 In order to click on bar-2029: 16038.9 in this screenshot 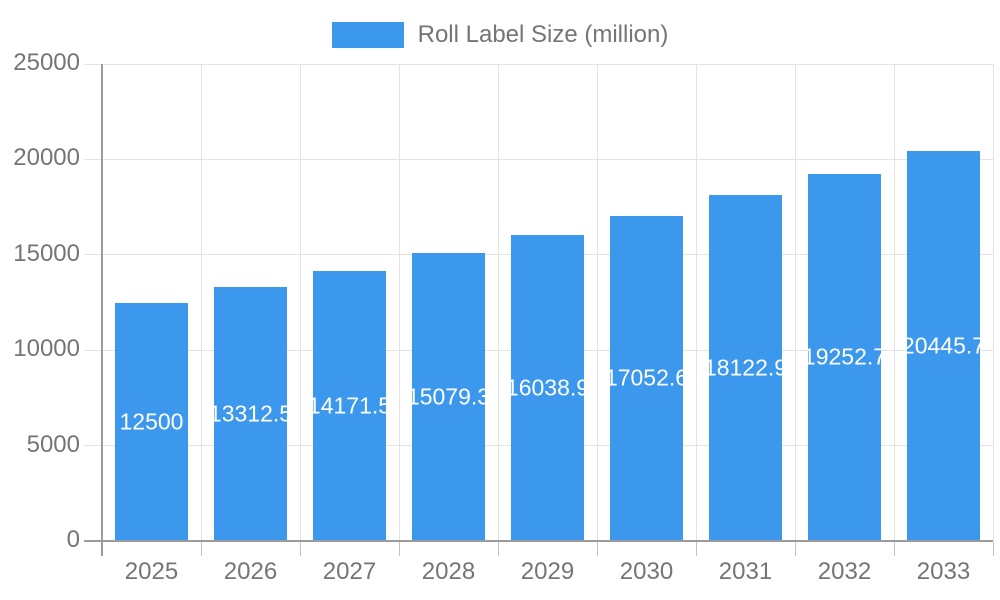, I will do `click(547, 387)`.